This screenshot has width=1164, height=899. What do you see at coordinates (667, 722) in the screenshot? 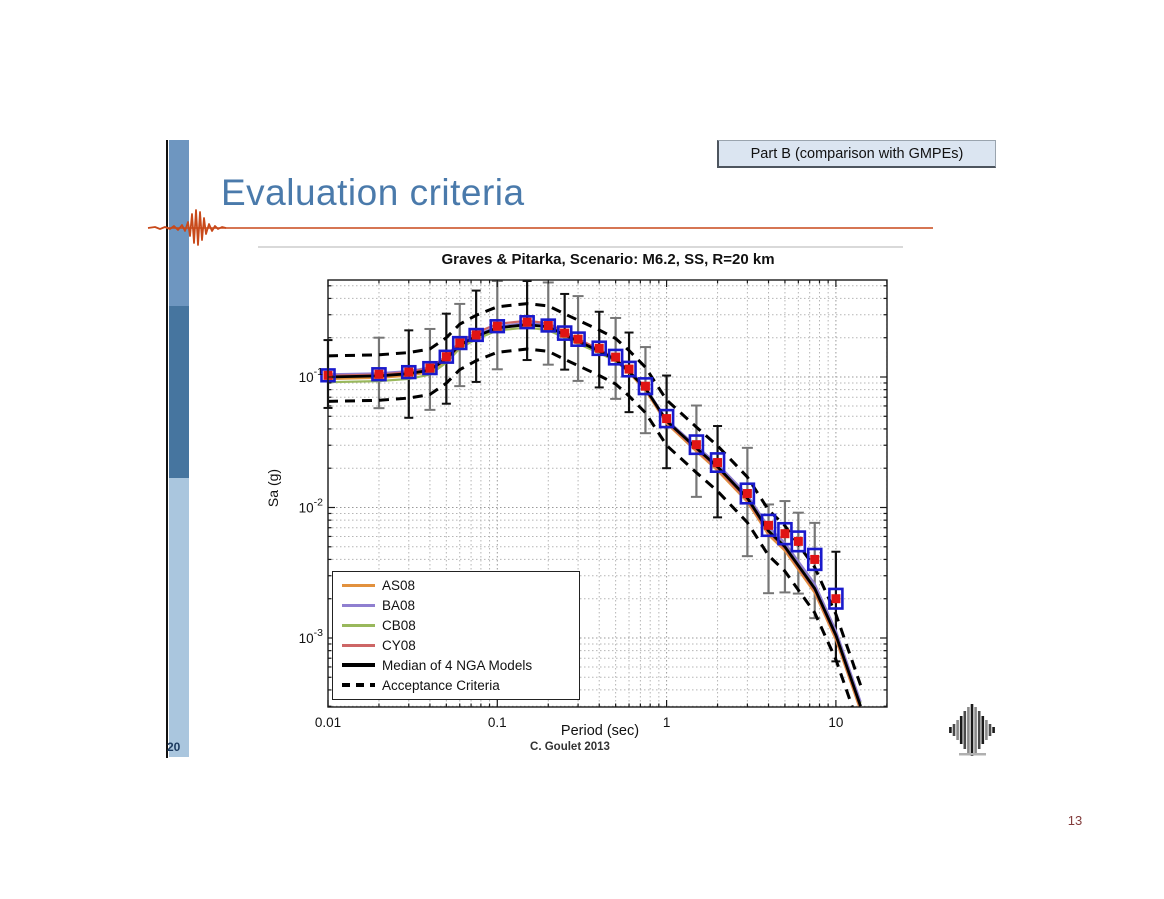
I see `x-tick-label: 1` at bounding box center [667, 722].